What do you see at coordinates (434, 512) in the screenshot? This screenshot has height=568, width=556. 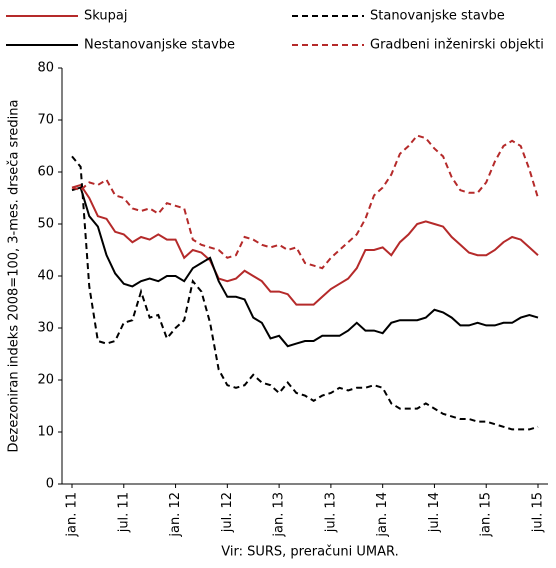 I see `x-tick-label: jul. 14` at bounding box center [434, 512].